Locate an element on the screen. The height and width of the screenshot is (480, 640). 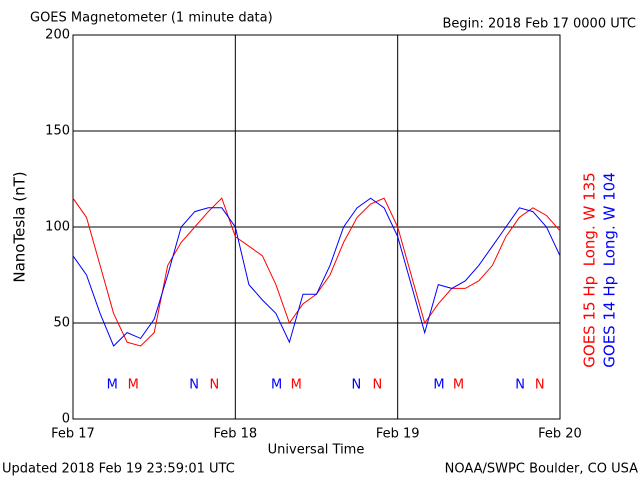
legend-entry: GOES 15 Hp Long. W 135 is located at coordinates (590, 269).